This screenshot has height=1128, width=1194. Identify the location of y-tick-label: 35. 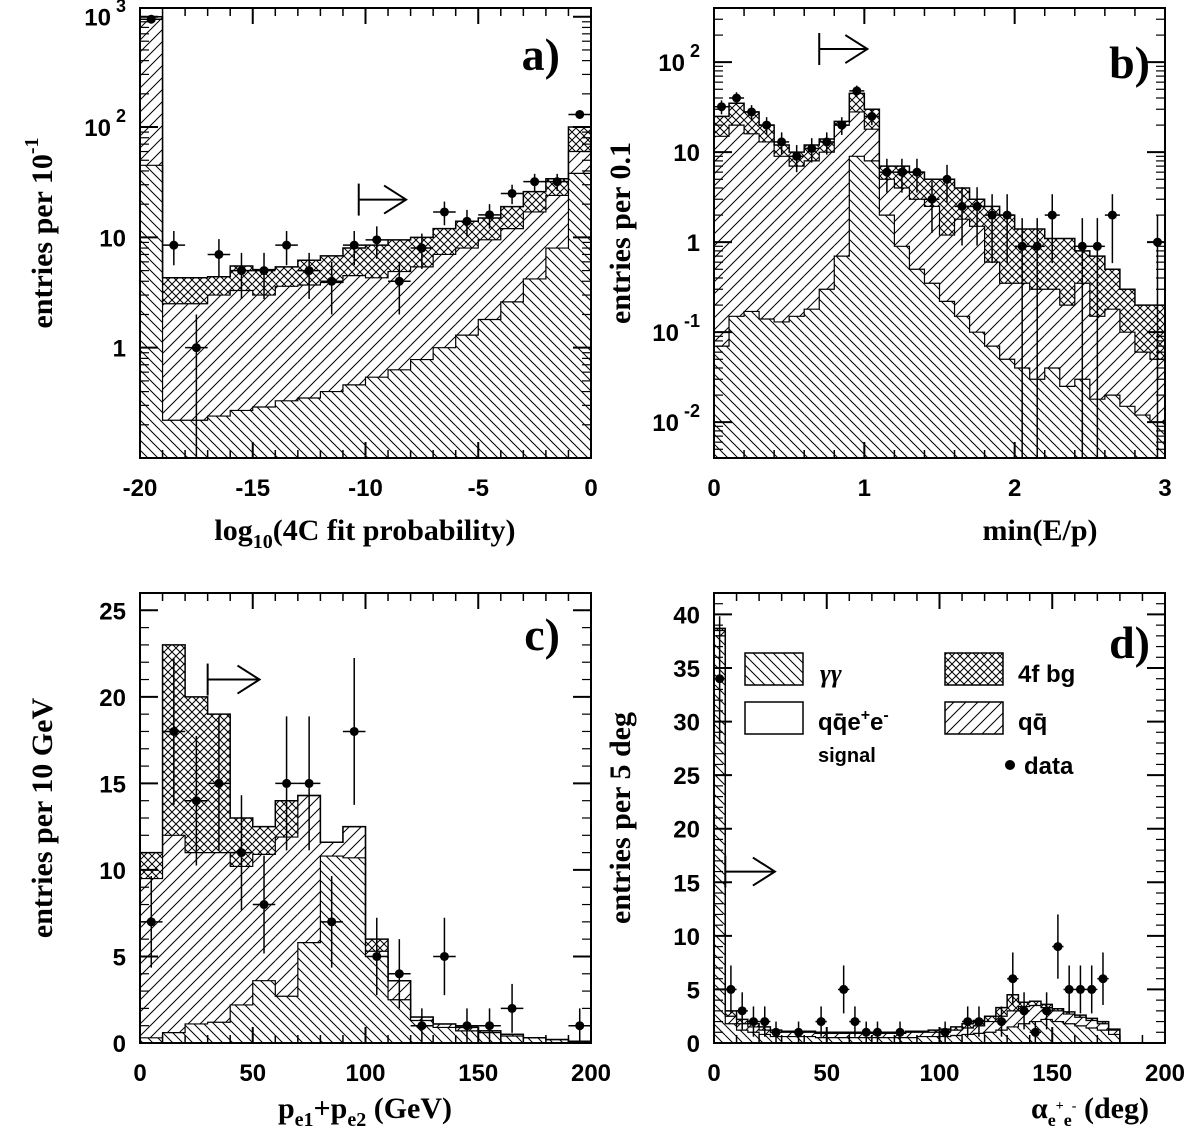
(686, 669).